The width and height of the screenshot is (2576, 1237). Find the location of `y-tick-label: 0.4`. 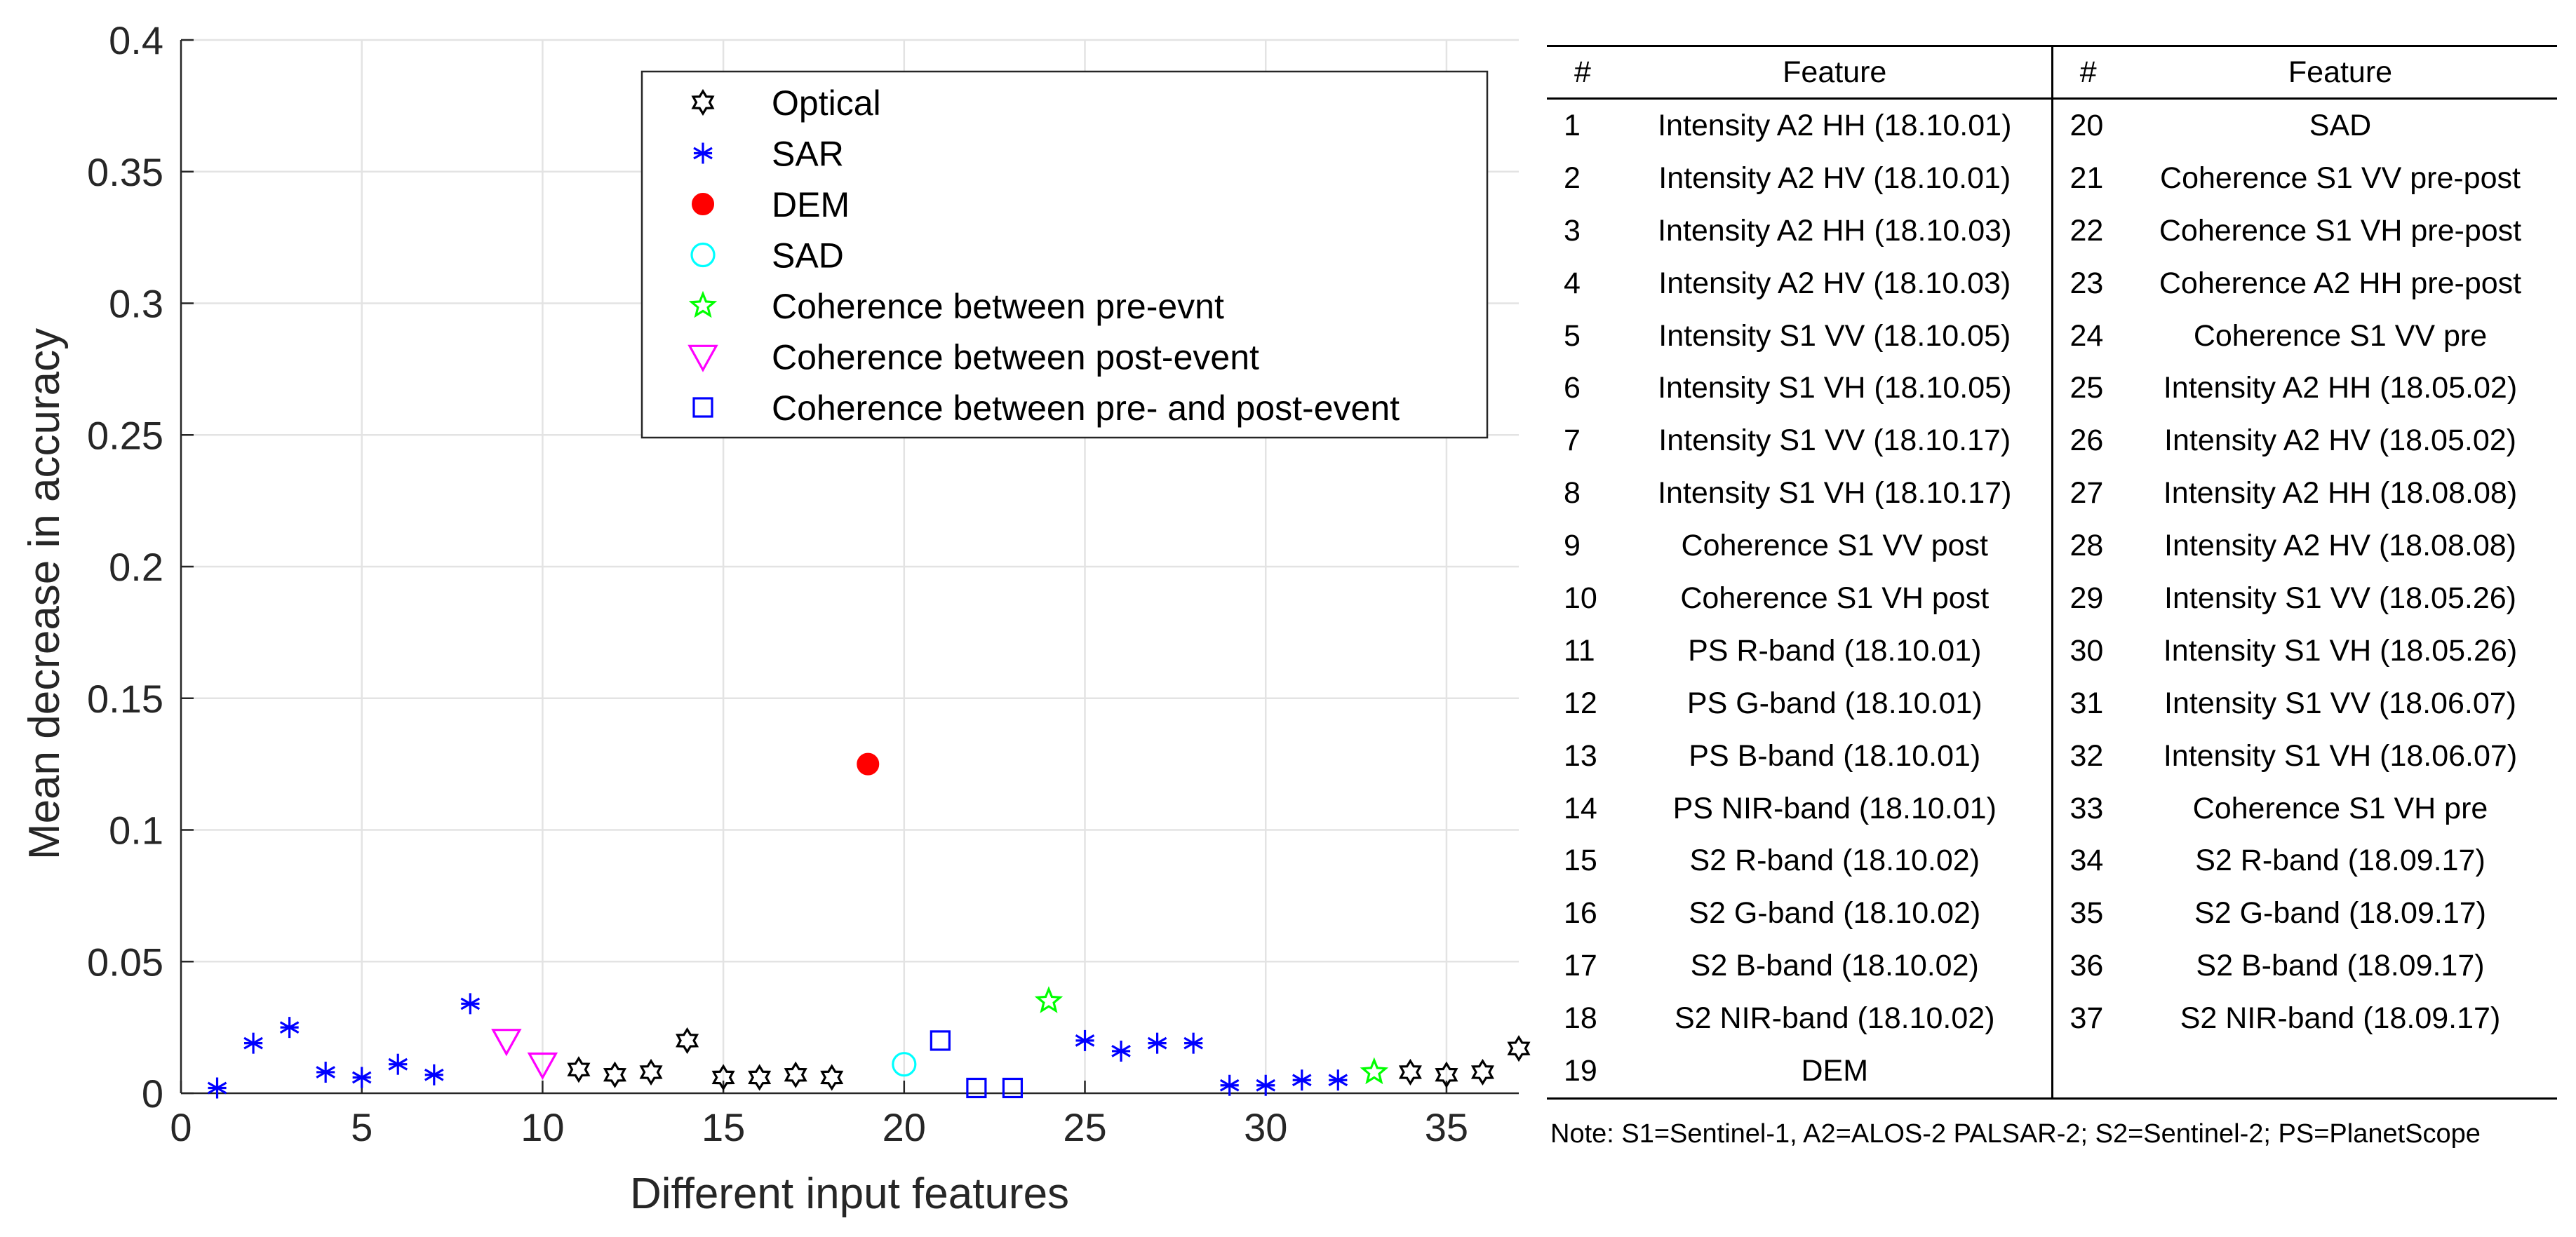

y-tick-label: 0.4 is located at coordinates (136, 40).